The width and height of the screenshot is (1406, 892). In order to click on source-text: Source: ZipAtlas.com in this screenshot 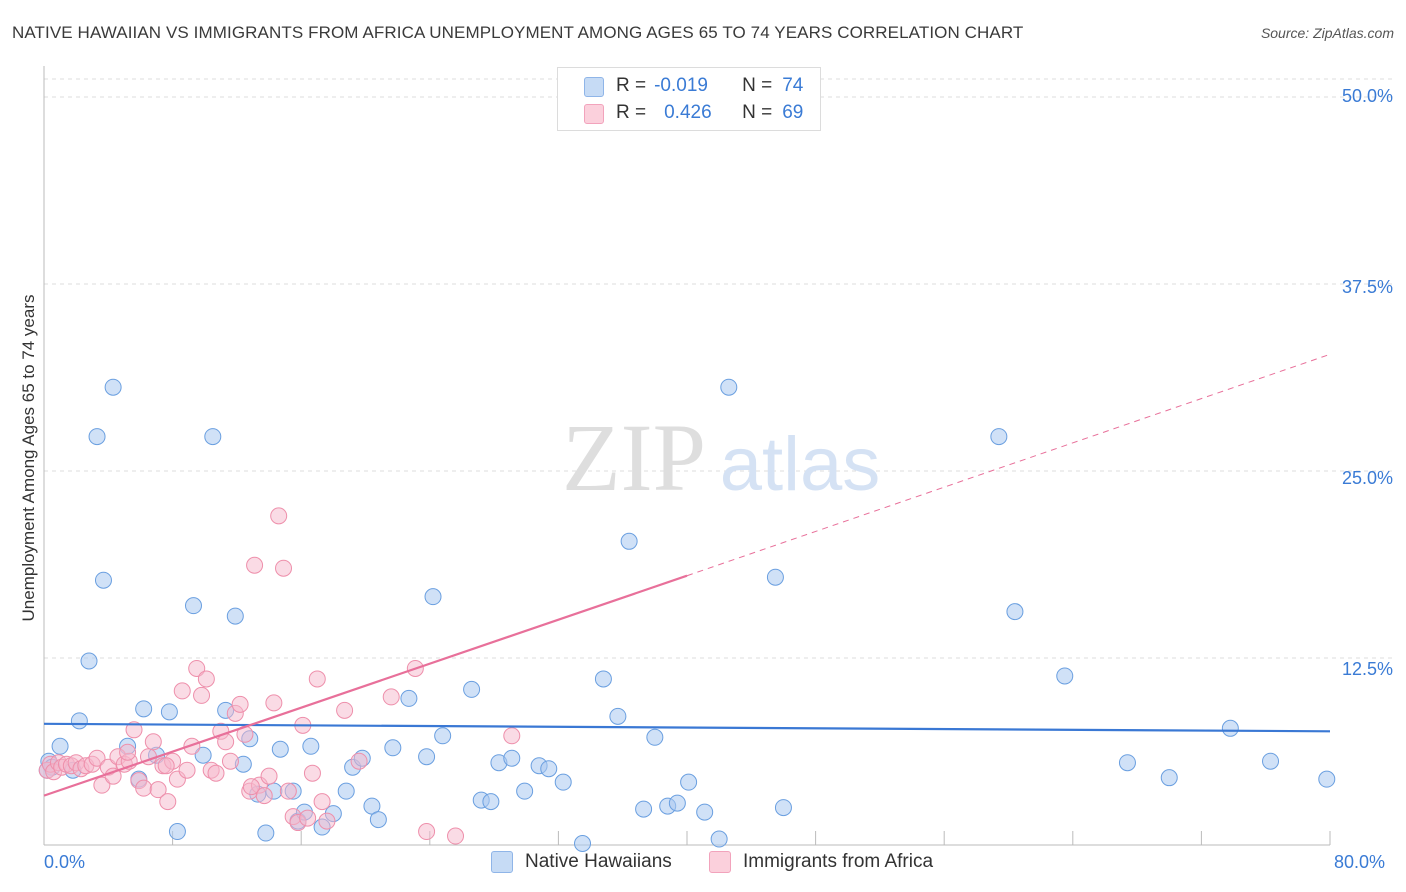, I will do `click(1327, 33)`.